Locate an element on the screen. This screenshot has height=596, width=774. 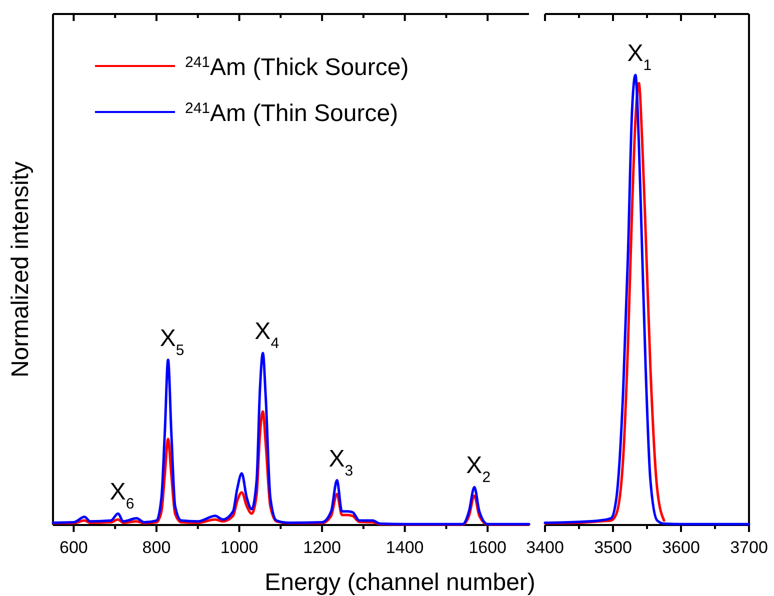
annotation: X$_{6}$ is located at coordinates (122, 495).